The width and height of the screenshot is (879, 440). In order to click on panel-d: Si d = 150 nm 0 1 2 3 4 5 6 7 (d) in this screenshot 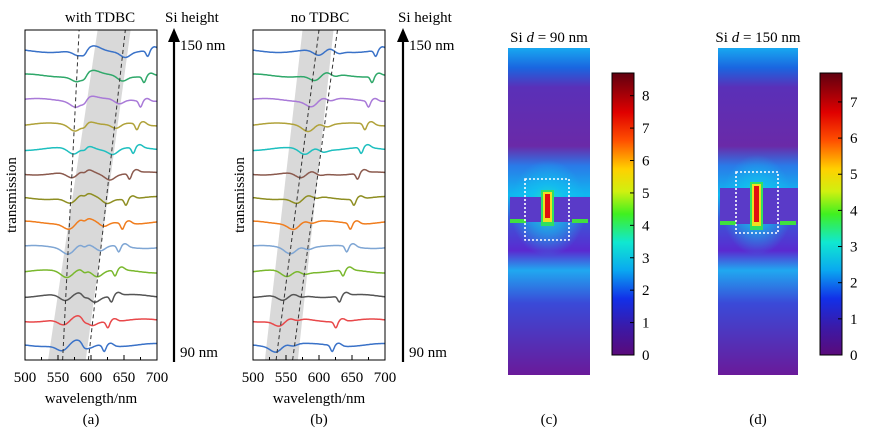, I will do `click(786, 229)`.